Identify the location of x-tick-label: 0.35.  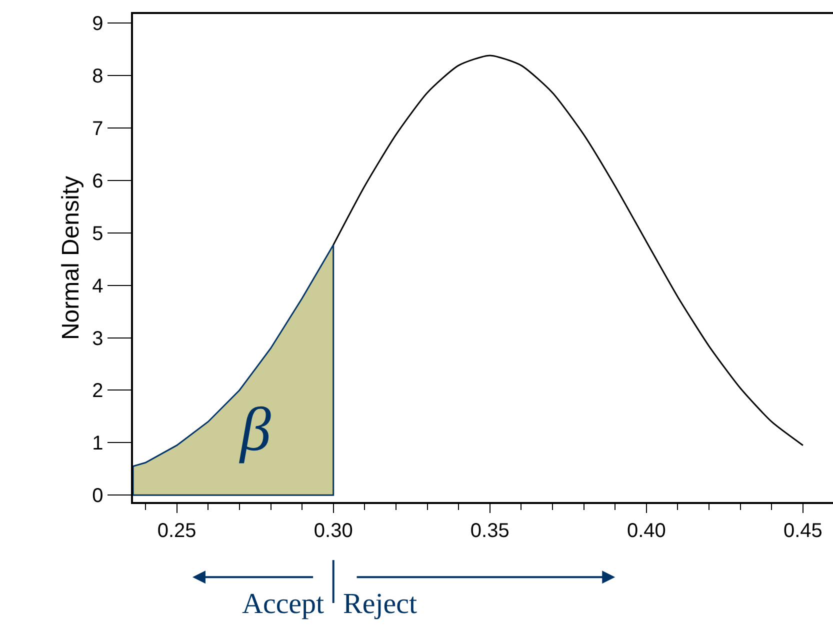
(490, 531).